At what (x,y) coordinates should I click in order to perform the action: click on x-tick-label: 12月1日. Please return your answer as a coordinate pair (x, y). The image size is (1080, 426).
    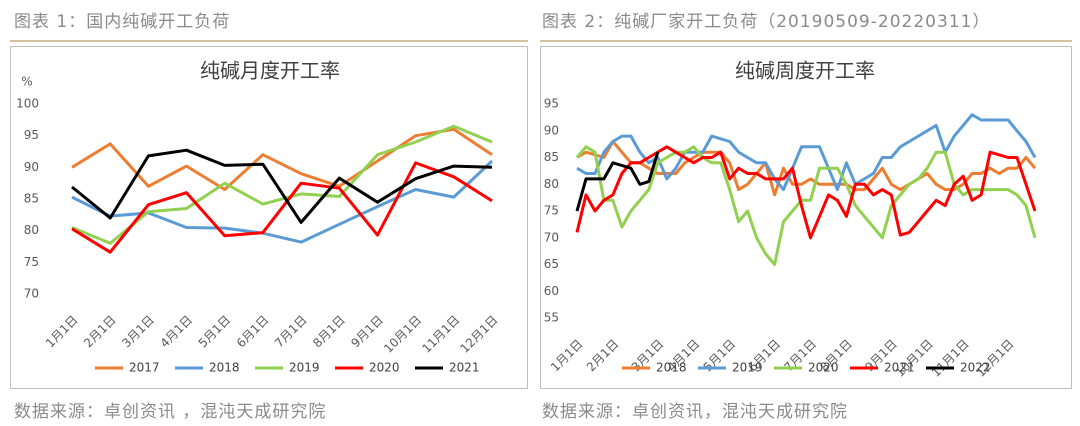
    Looking at the image, I should click on (479, 334).